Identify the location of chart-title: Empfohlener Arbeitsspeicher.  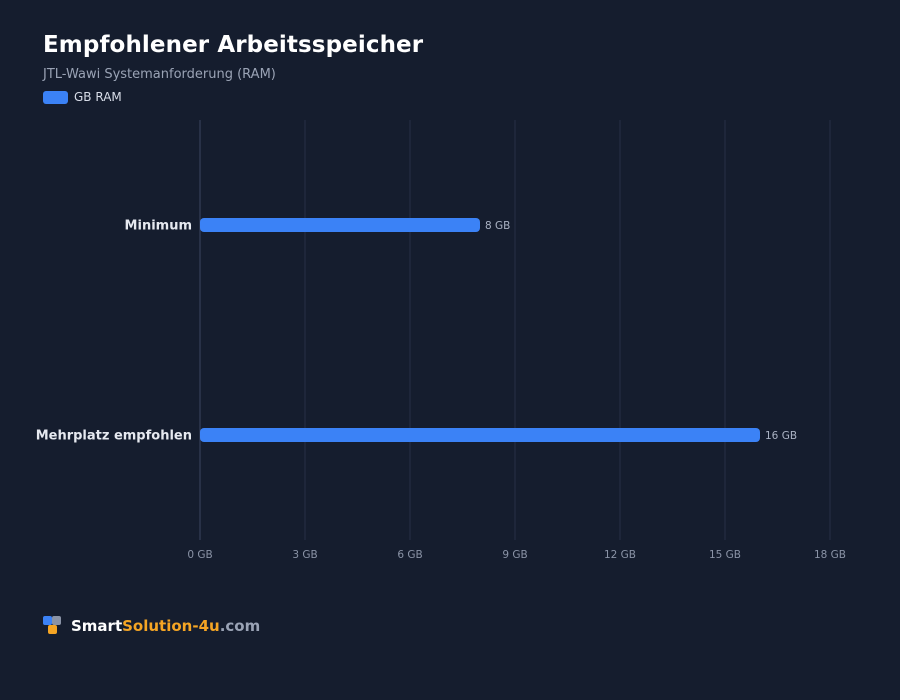
(233, 45).